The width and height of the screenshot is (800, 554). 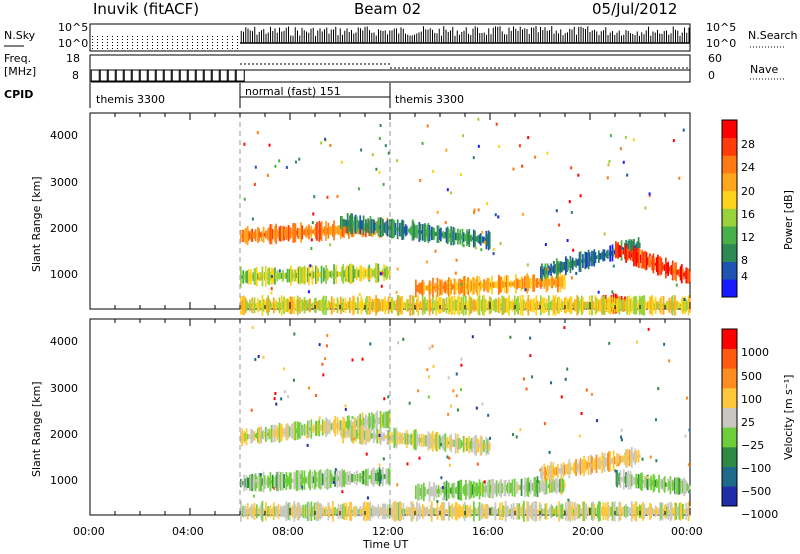 What do you see at coordinates (788, 417) in the screenshot?
I see `velocity-cbar-label: Velocity [m s⁻¹]` at bounding box center [788, 417].